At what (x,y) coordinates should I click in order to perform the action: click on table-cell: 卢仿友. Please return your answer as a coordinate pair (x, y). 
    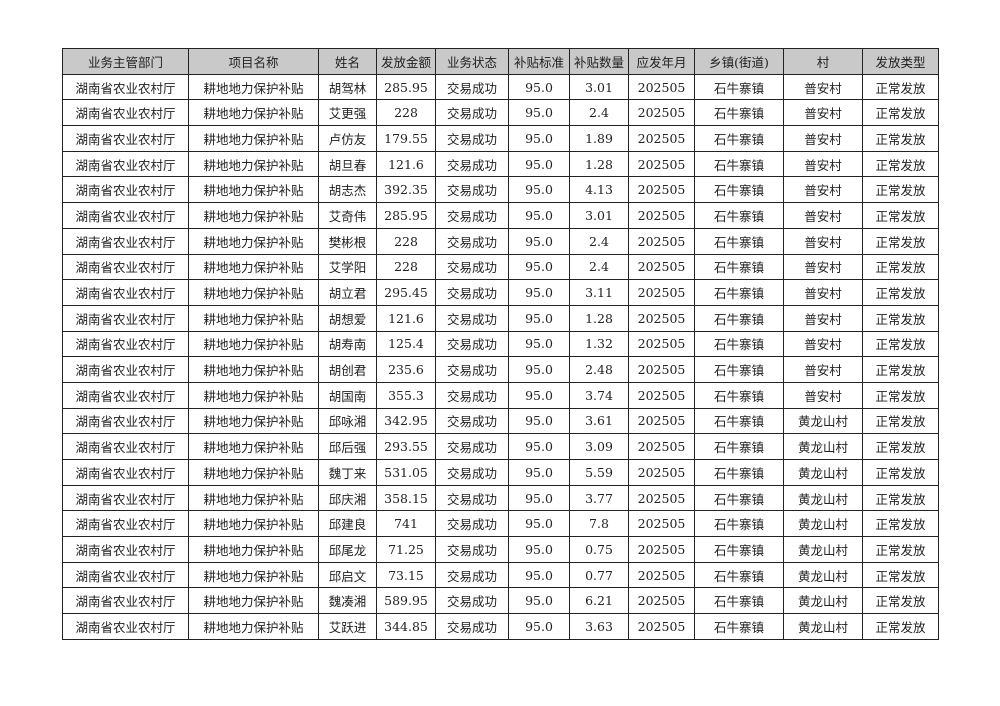
    Looking at the image, I should click on (347, 138).